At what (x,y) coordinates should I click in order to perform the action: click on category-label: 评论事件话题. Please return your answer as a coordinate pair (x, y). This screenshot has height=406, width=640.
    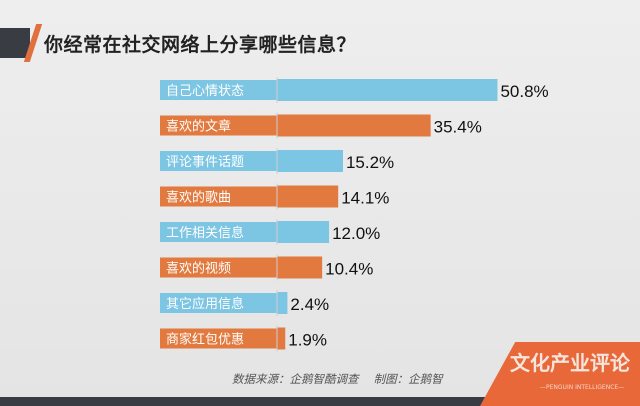
    Looking at the image, I should click on (205, 162).